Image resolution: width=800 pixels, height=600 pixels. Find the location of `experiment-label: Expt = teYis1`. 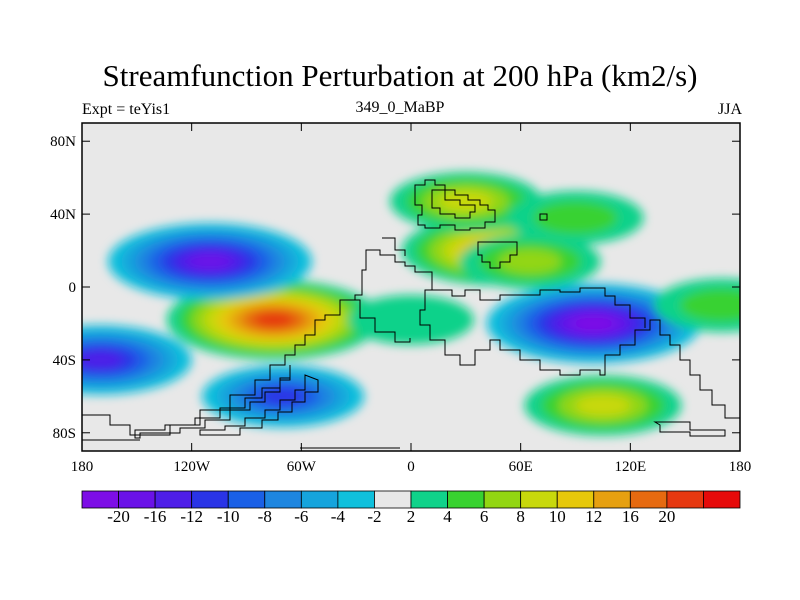

experiment-label: Expt = teYis1 is located at coordinates (126, 109).